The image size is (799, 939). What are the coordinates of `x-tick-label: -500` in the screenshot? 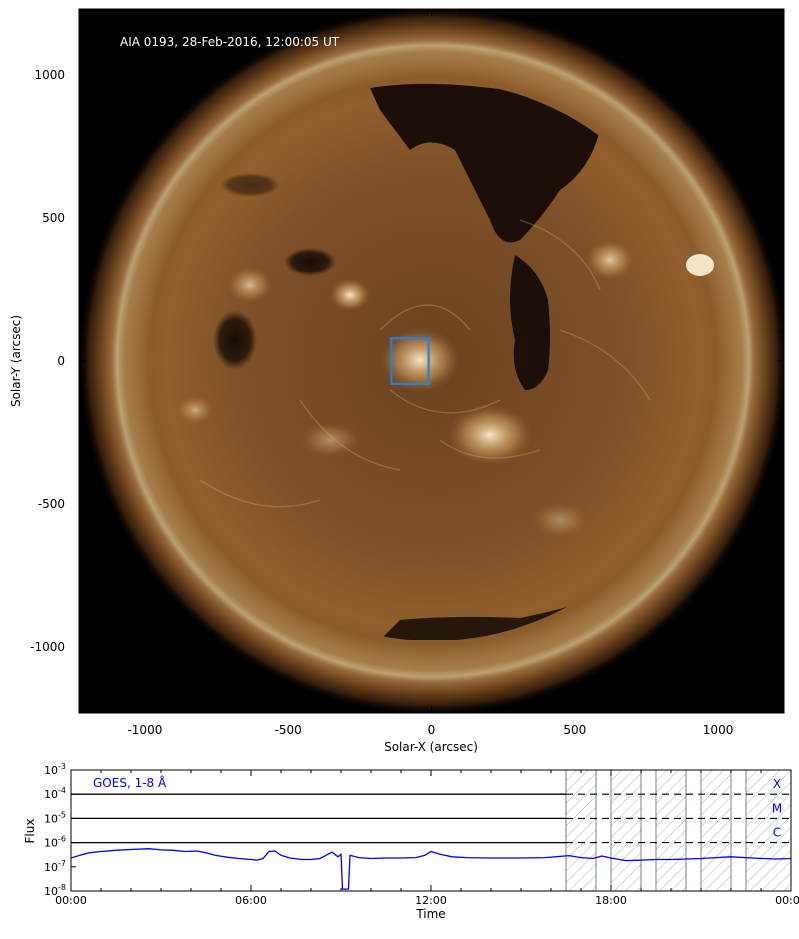 It's located at (288, 730).